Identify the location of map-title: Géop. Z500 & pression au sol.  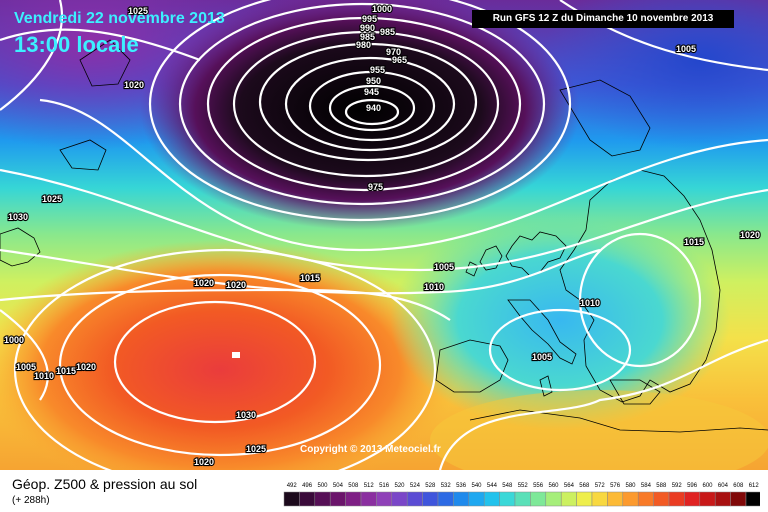
(105, 484).